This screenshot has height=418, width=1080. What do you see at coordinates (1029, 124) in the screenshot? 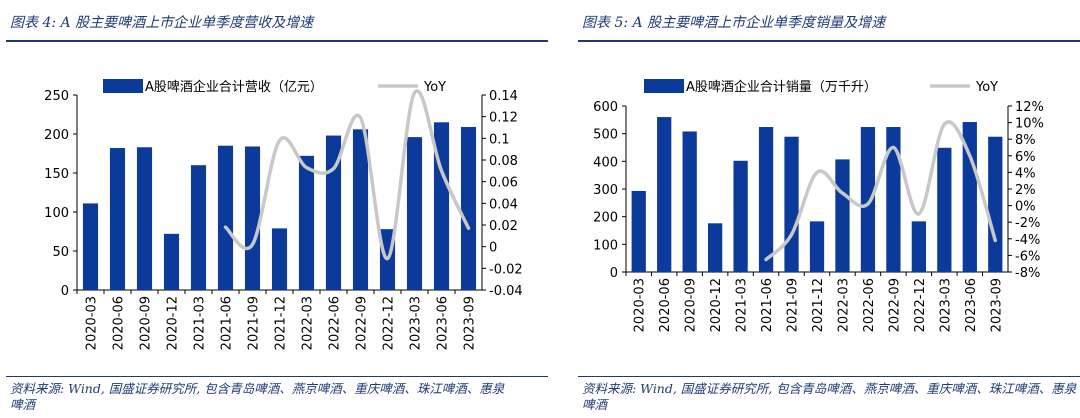
I see `right-tick-label: 10%` at bounding box center [1029, 124].